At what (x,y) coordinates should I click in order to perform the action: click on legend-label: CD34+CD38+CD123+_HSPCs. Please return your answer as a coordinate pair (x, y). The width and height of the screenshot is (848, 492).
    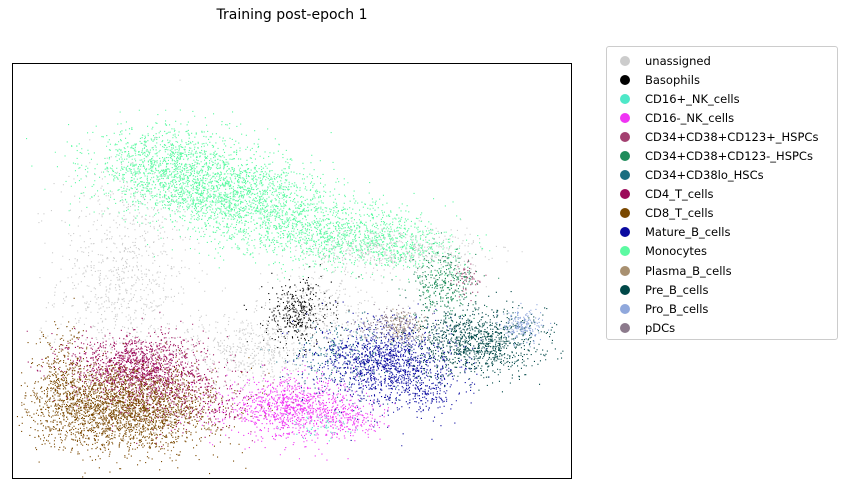
    Looking at the image, I should click on (732, 136).